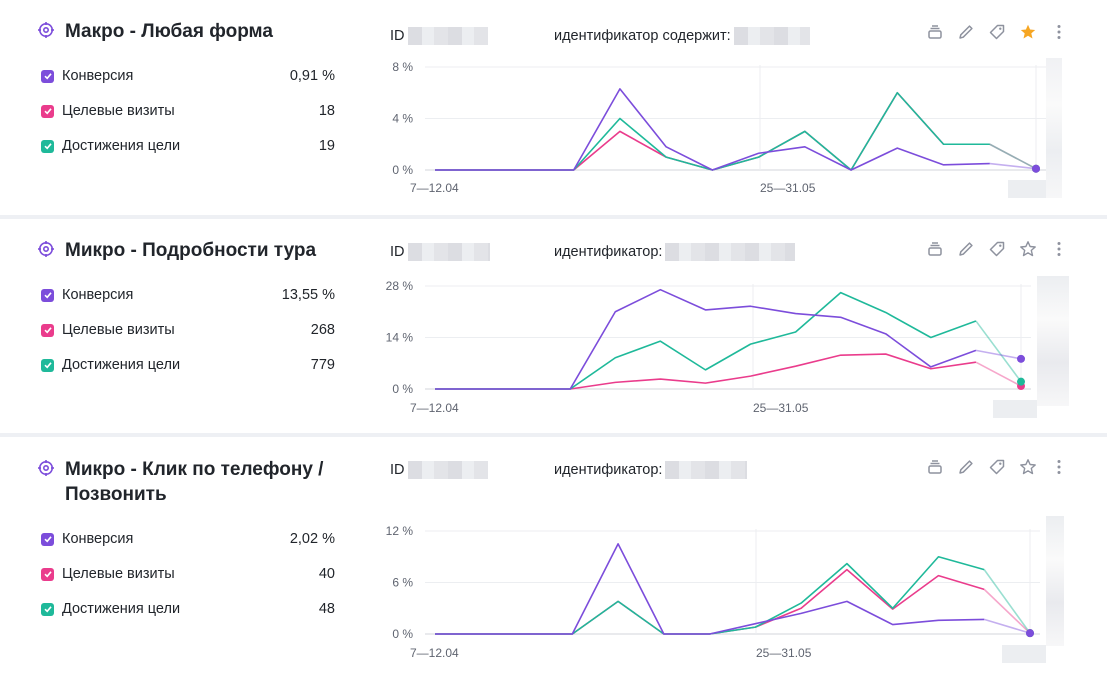 The image size is (1107, 675). What do you see at coordinates (188, 539) in the screenshot?
I see `metric-conversion: Конверсия 2,02 %` at bounding box center [188, 539].